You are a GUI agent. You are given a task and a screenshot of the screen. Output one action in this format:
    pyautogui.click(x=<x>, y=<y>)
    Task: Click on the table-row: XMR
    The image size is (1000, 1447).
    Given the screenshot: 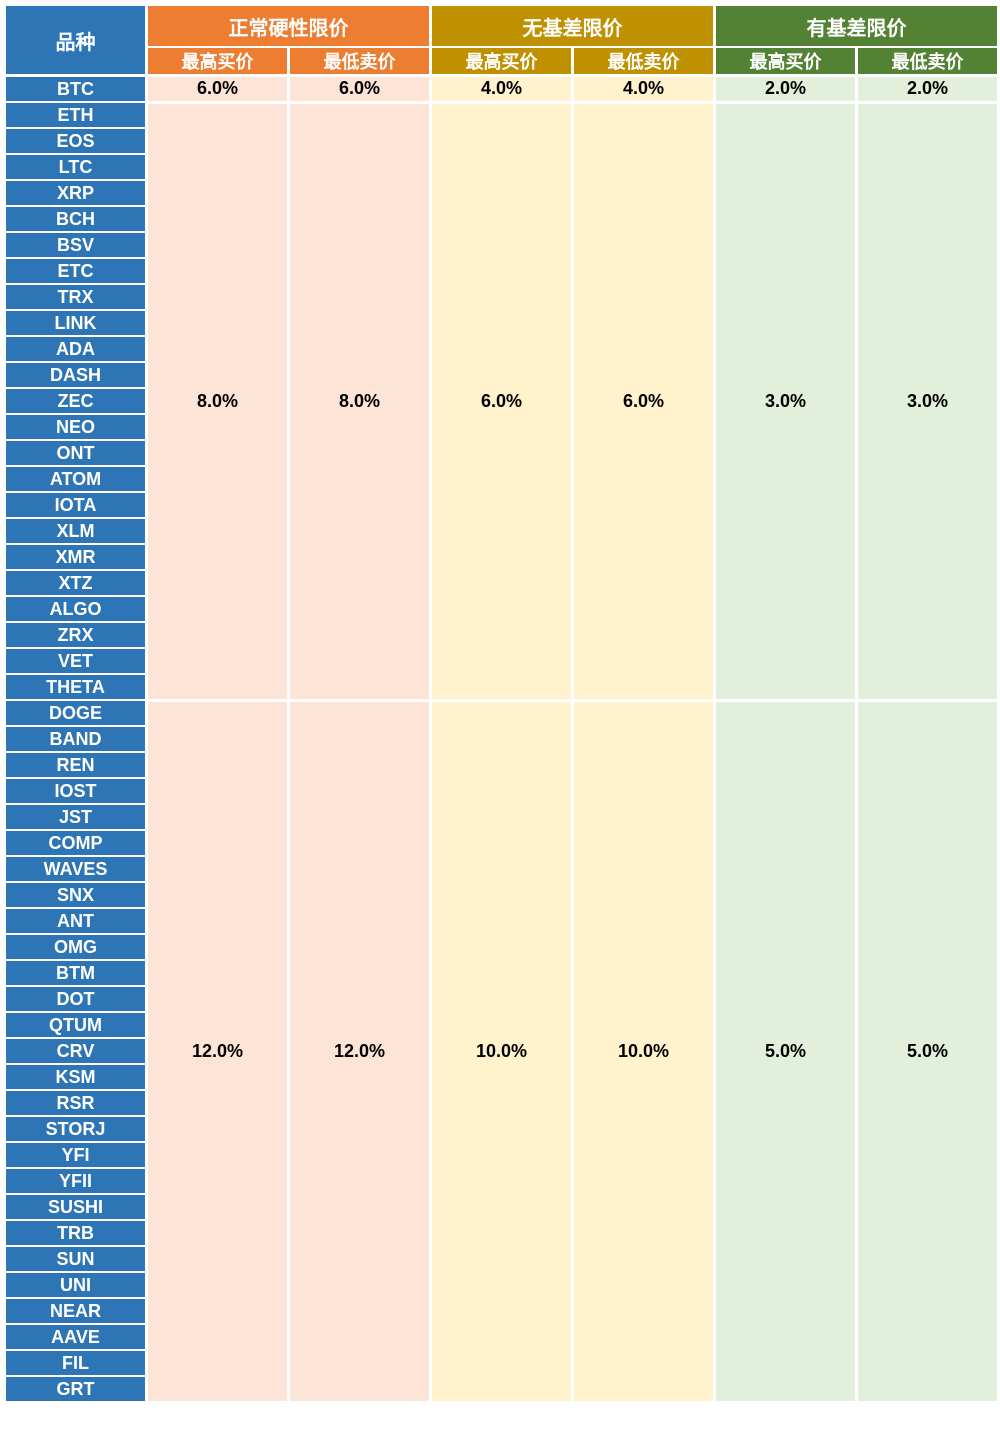 What is the action you would take?
    pyautogui.click(x=501, y=557)
    